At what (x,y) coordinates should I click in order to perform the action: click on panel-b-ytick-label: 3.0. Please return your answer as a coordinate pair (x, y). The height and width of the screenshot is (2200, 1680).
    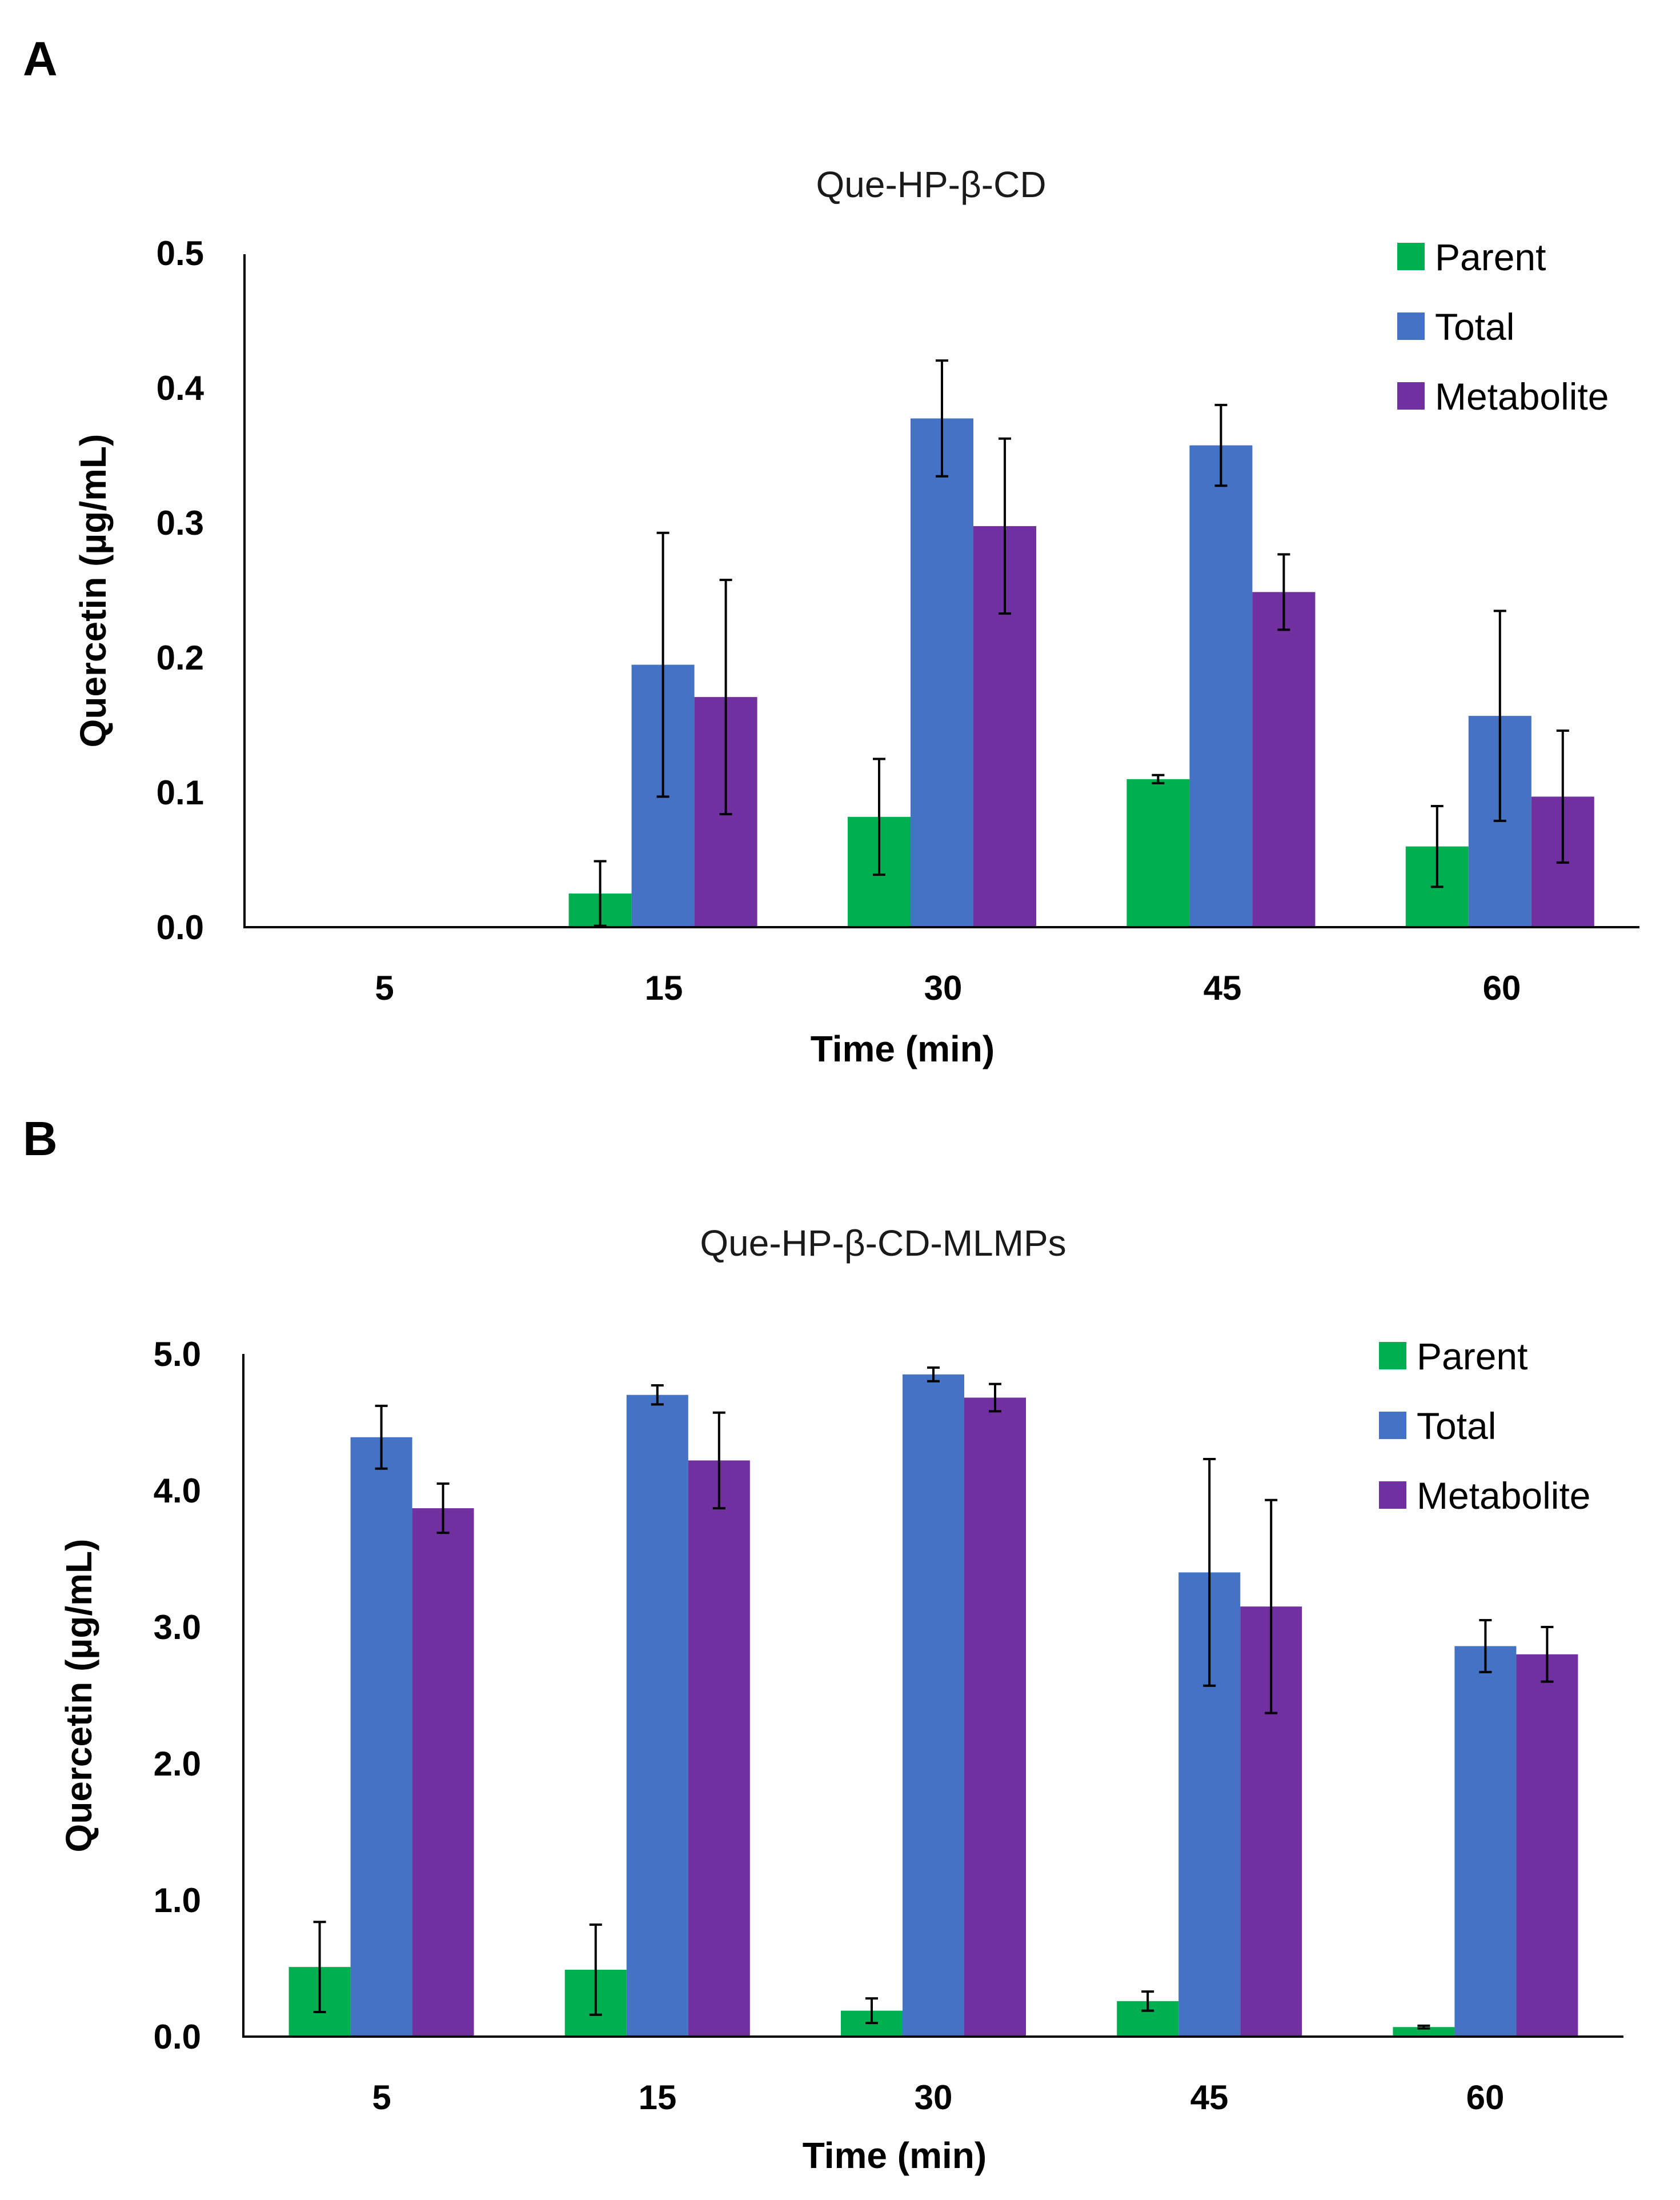
    Looking at the image, I should click on (177, 1627).